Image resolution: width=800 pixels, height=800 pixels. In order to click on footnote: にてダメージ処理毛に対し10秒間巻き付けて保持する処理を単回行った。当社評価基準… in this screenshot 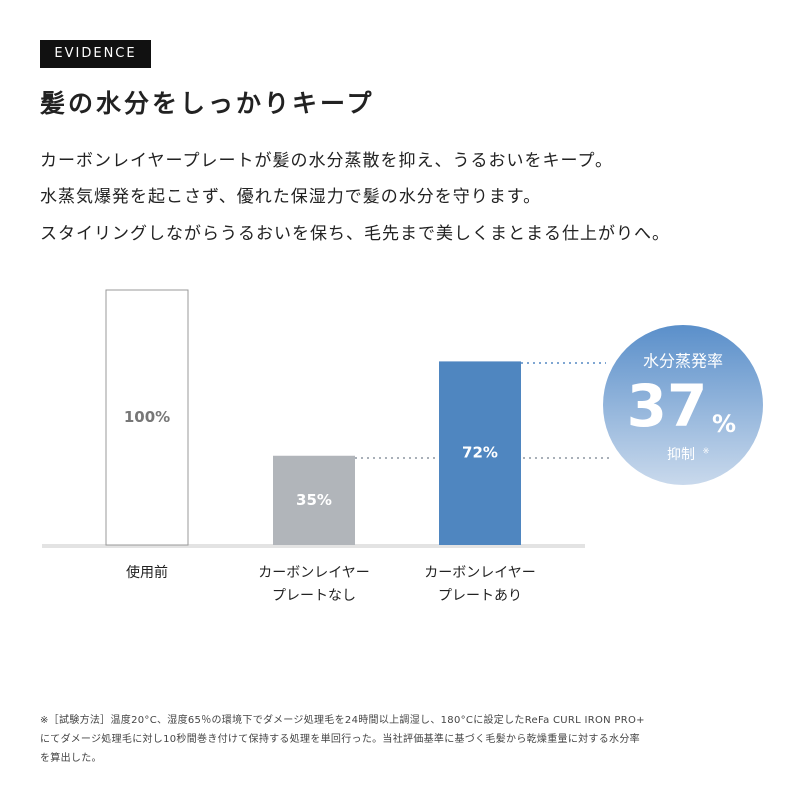, I will do `click(340, 739)`.